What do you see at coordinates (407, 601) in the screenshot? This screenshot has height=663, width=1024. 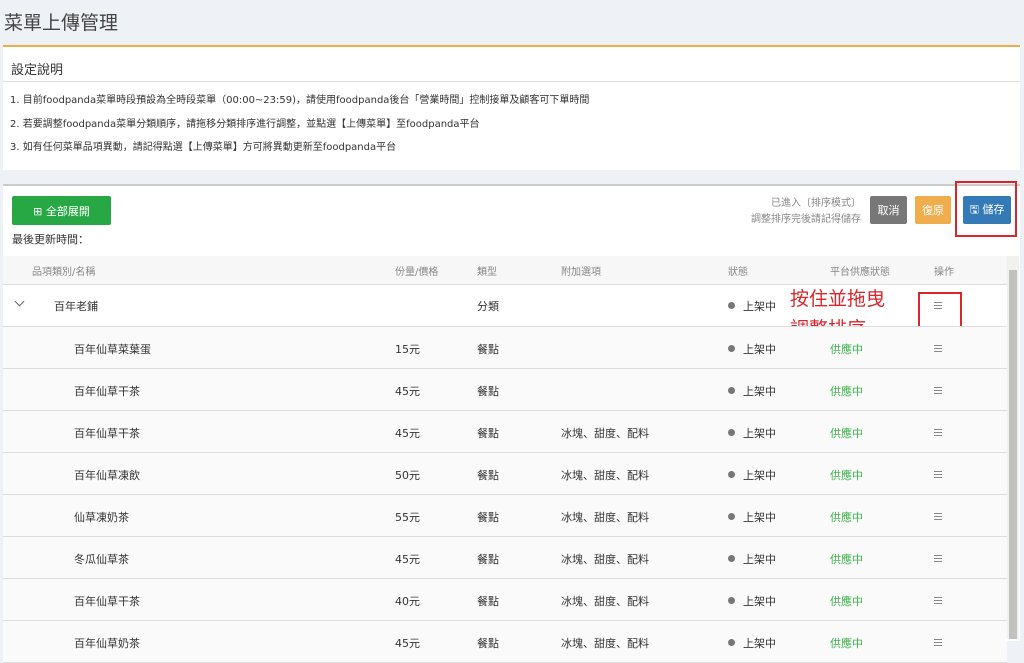 I see `price: 40元` at bounding box center [407, 601].